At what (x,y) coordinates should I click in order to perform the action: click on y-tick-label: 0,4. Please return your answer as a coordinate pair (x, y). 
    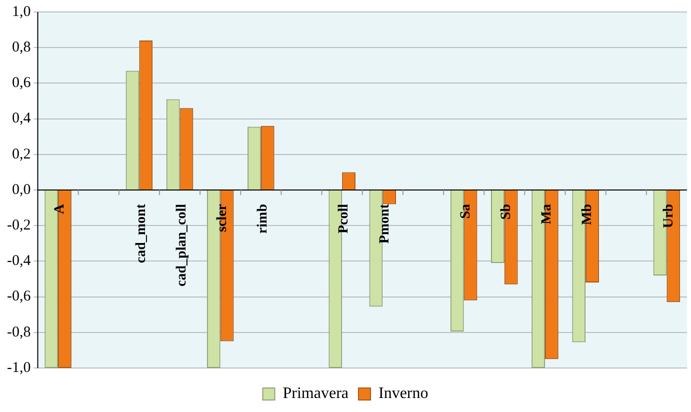
    Looking at the image, I should click on (22, 118).